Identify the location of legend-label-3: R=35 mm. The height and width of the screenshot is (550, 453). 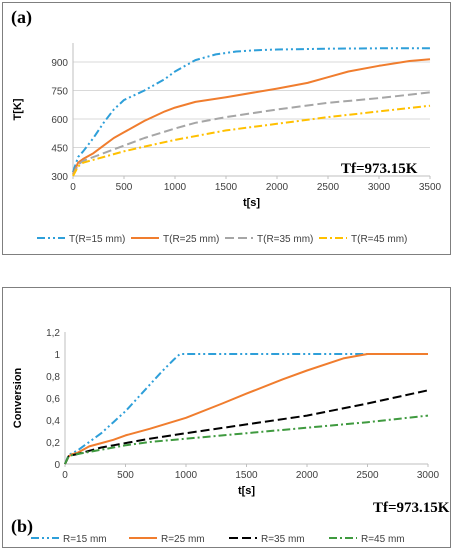
(283, 539).